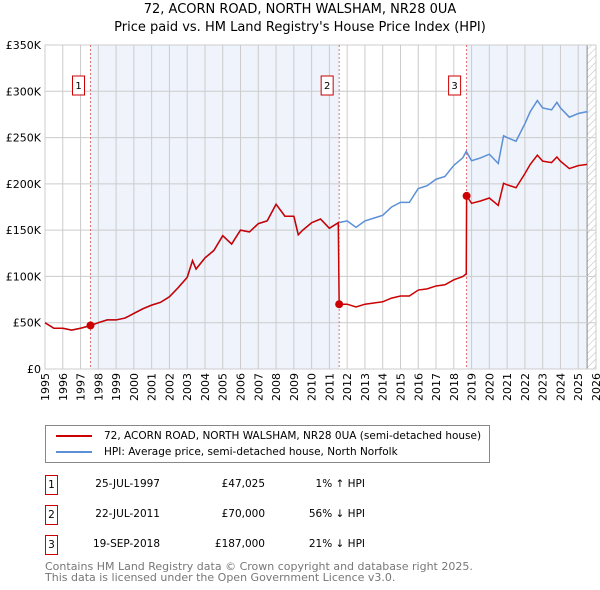 Image resolution: width=600 pixels, height=590 pixels. I want to click on x-tick-label: 2024, so click(560, 387).